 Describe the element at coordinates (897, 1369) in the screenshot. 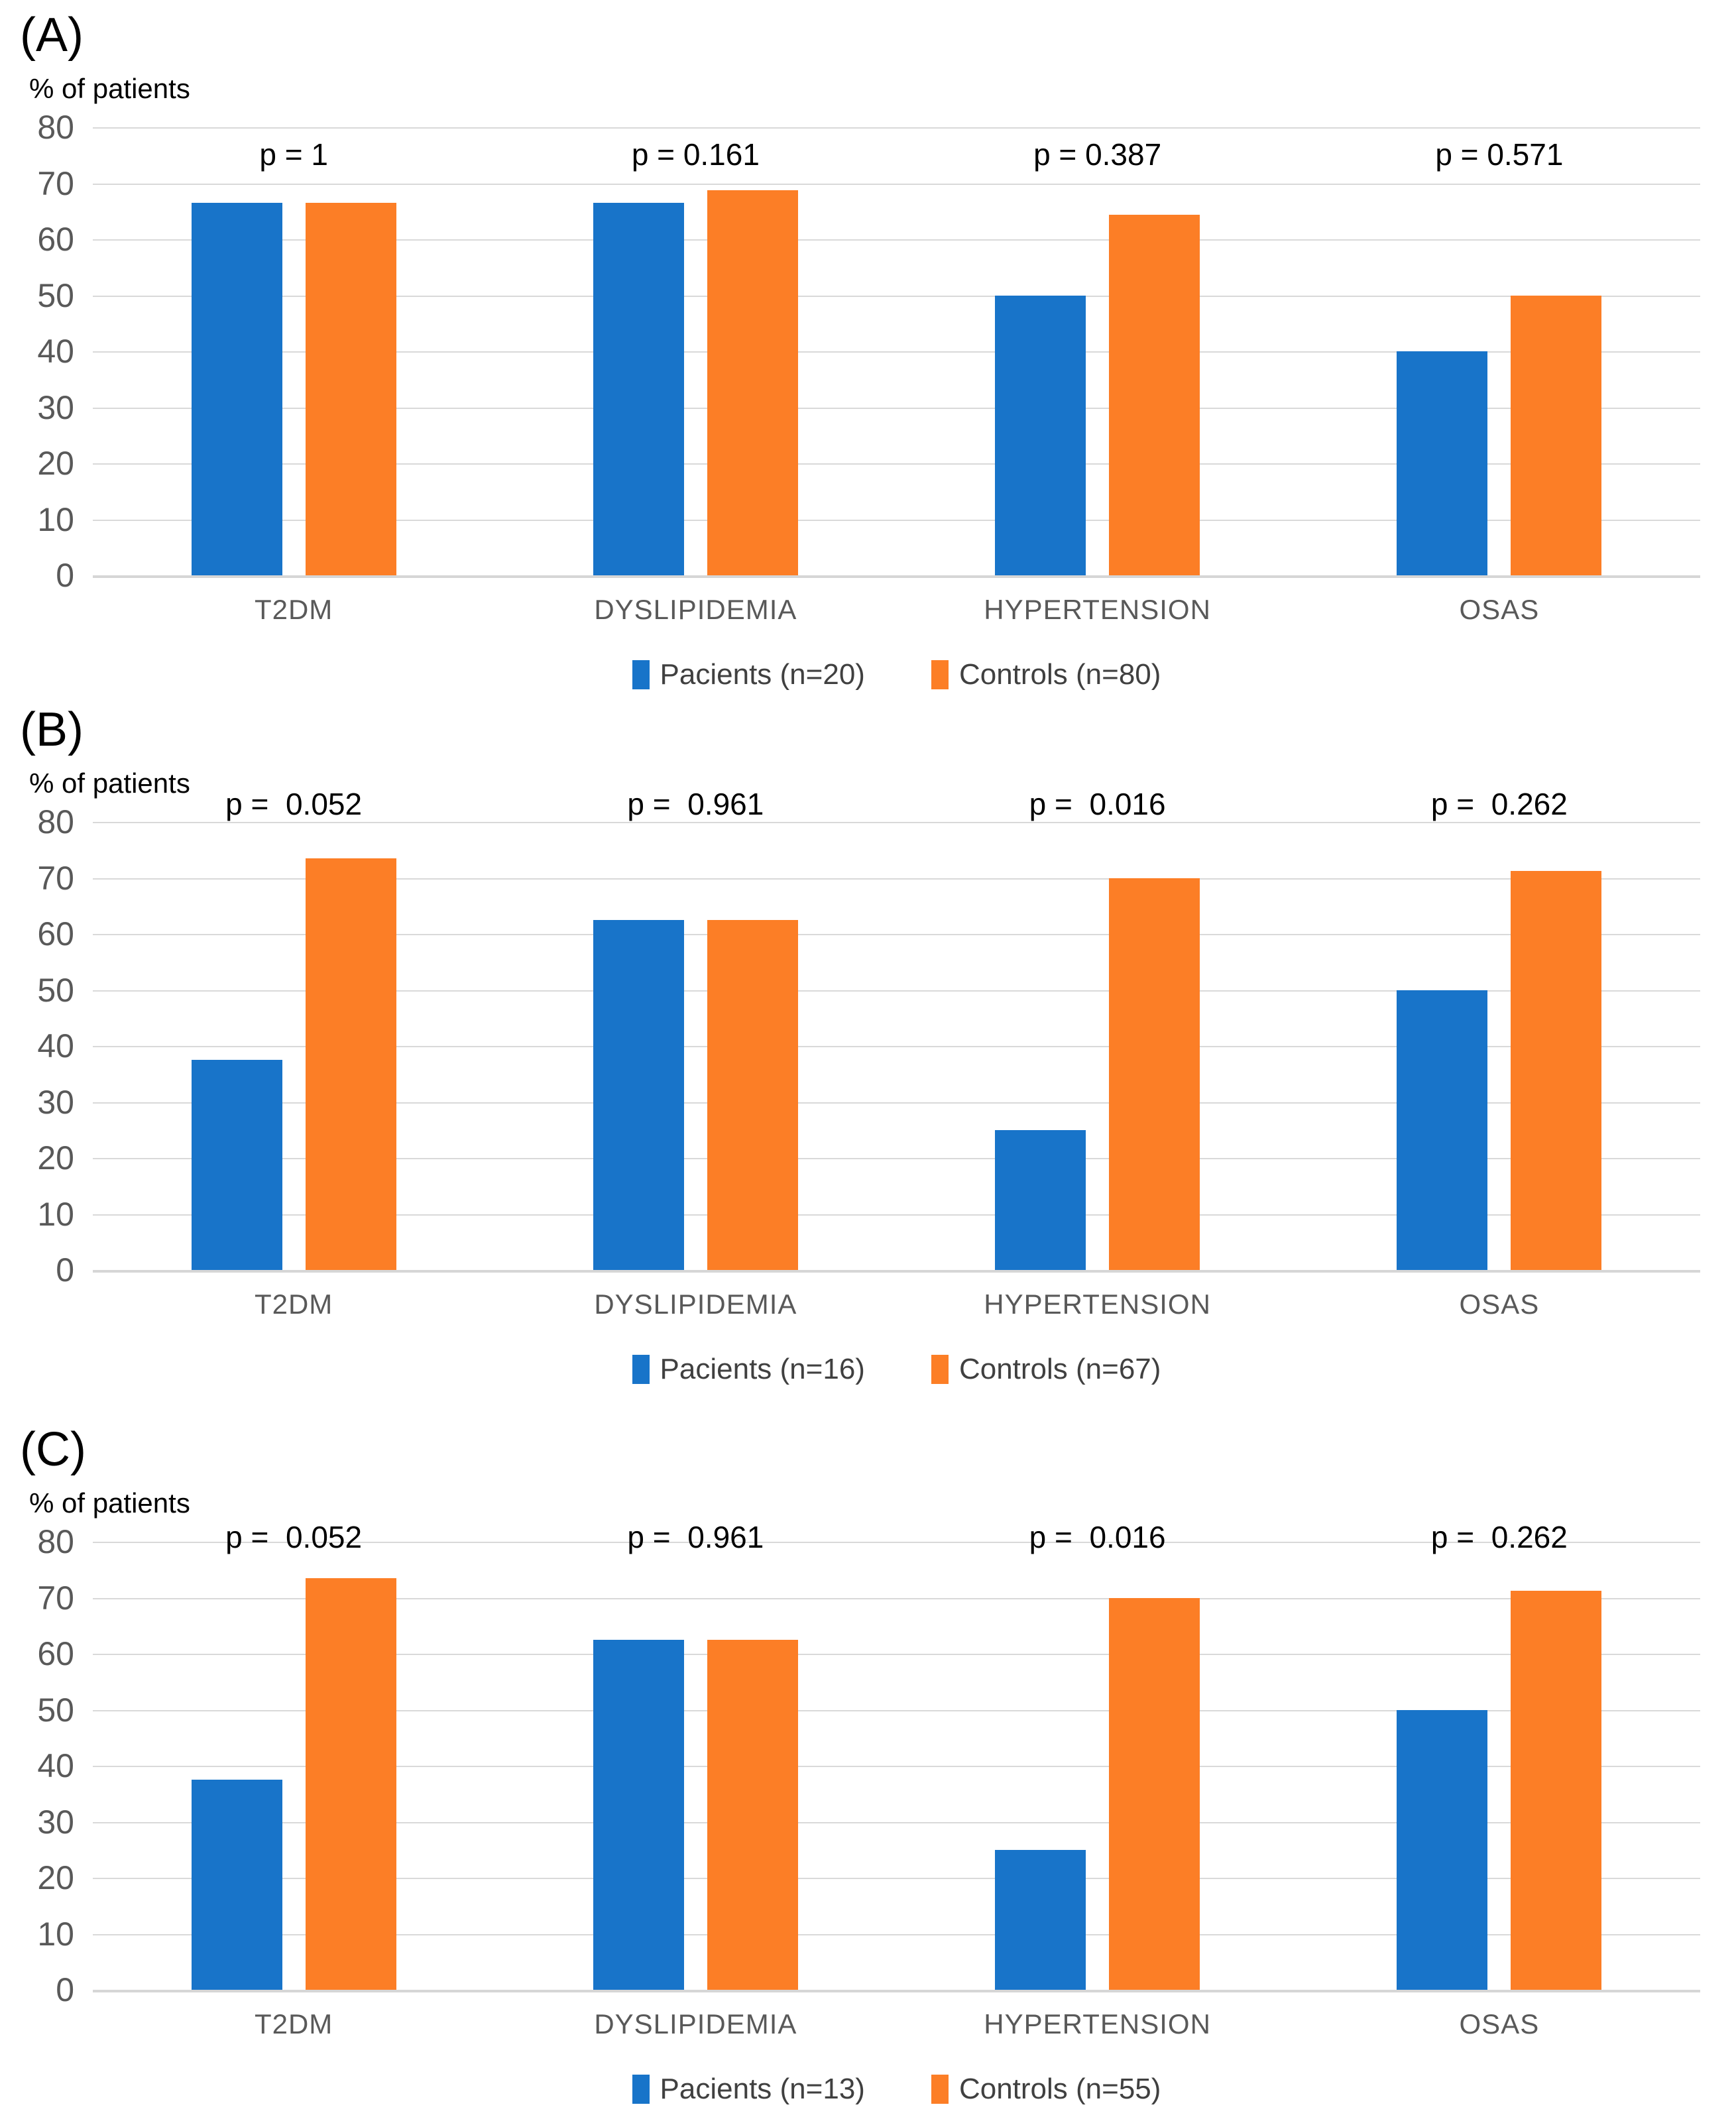

I see `legend: Pacients (n=16) Controls (n=67)` at that location.